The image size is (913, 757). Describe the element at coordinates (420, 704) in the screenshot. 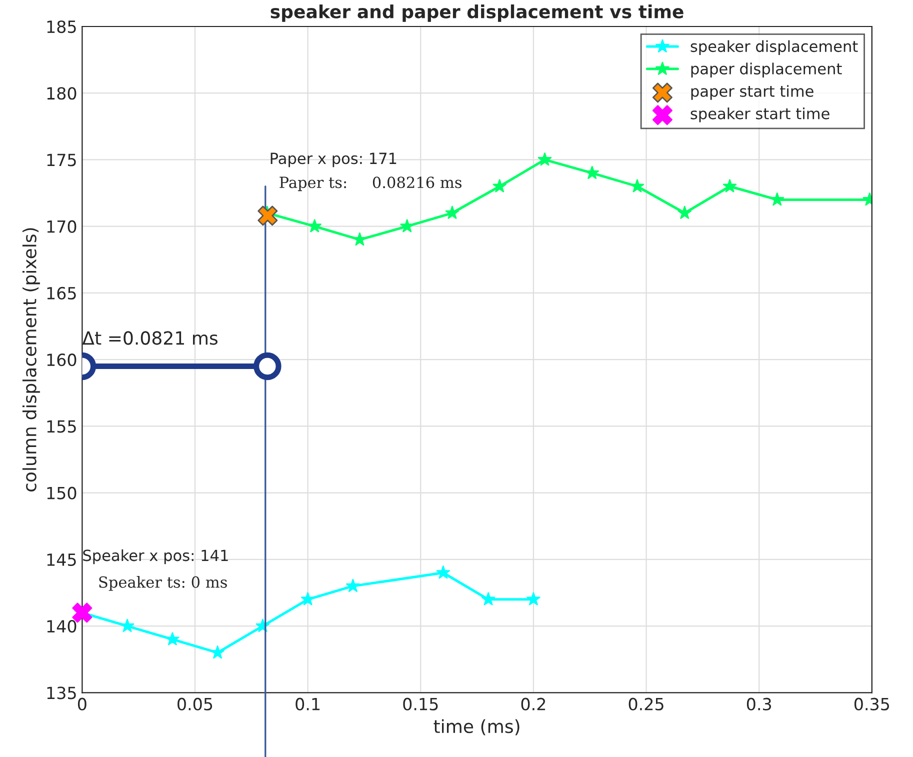

I see `x-tick-label: 0.15` at that location.